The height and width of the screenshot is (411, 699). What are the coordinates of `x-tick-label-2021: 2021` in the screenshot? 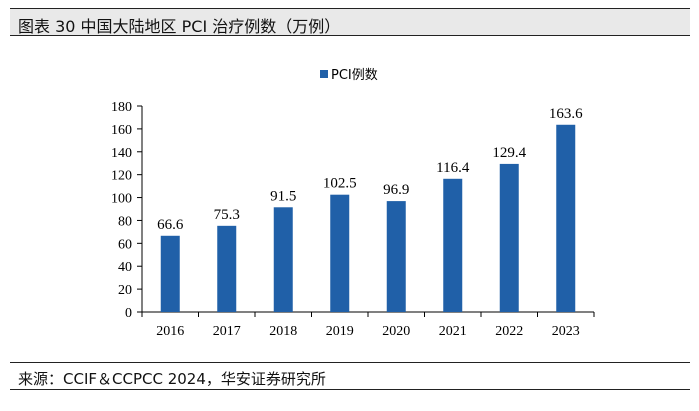 It's located at (453, 331).